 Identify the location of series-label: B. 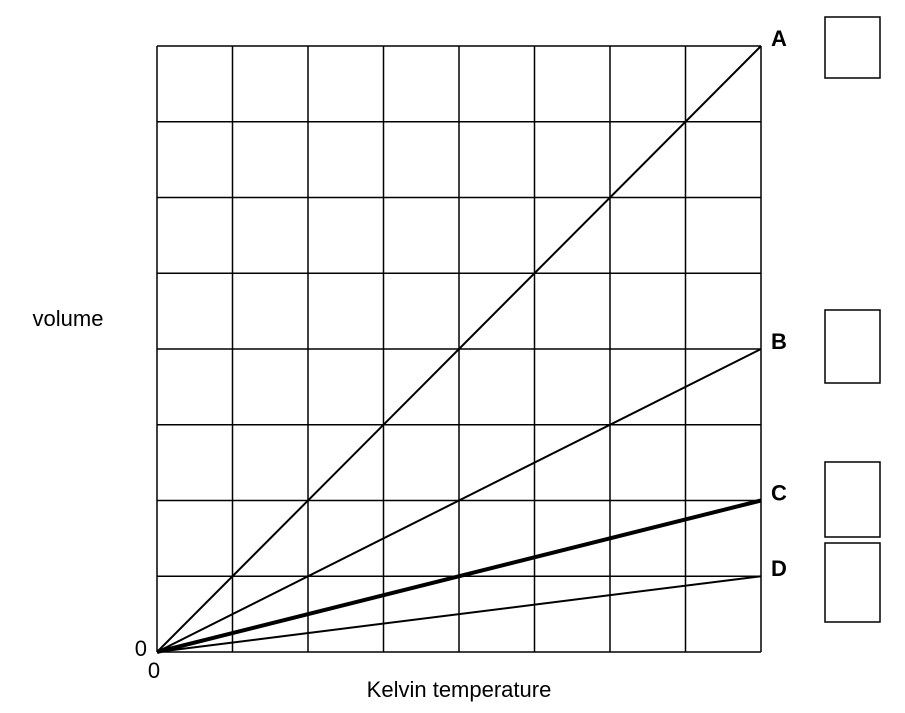
(779, 341).